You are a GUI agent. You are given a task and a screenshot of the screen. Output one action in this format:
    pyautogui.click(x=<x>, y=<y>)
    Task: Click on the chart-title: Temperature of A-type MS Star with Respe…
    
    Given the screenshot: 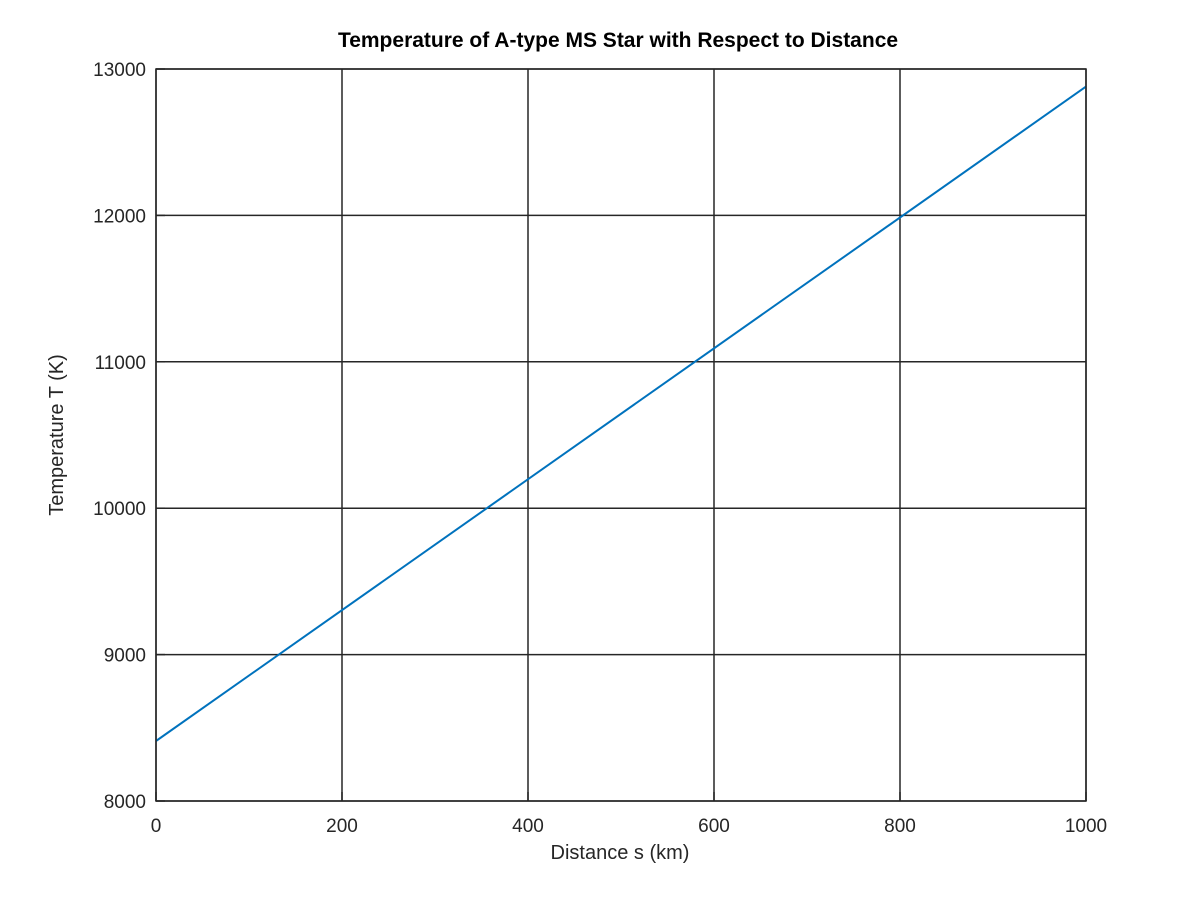 What is the action you would take?
    pyautogui.click(x=618, y=40)
    